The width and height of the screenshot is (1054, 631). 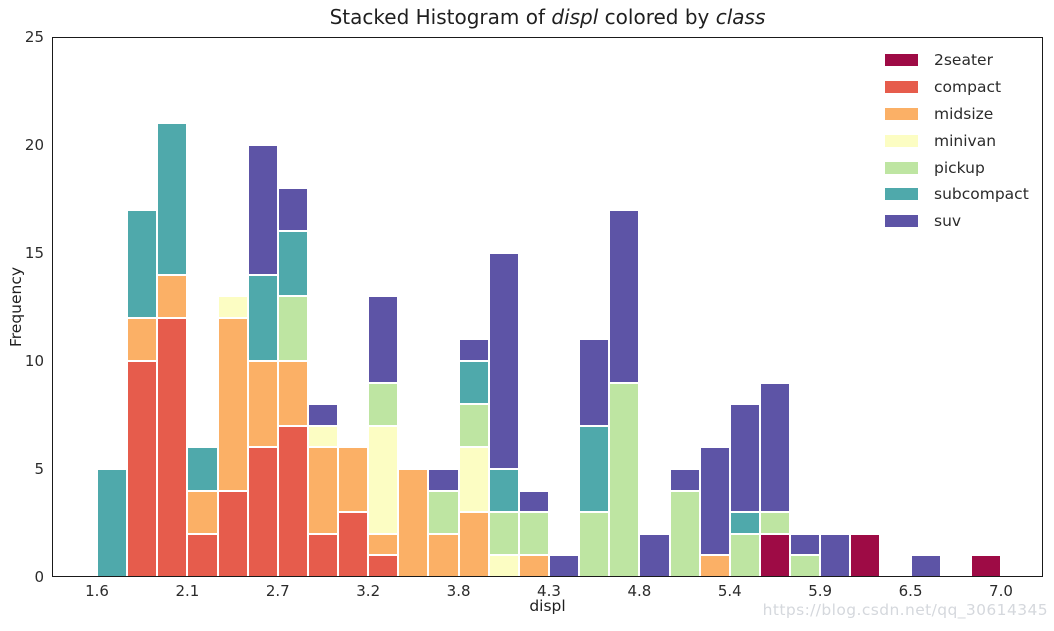 I want to click on legend-item-suv: suv, so click(x=957, y=221).